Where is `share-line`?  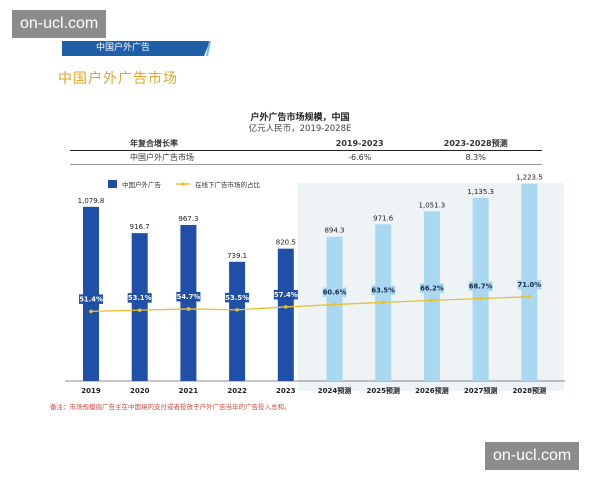
share-line is located at coordinates (310, 304).